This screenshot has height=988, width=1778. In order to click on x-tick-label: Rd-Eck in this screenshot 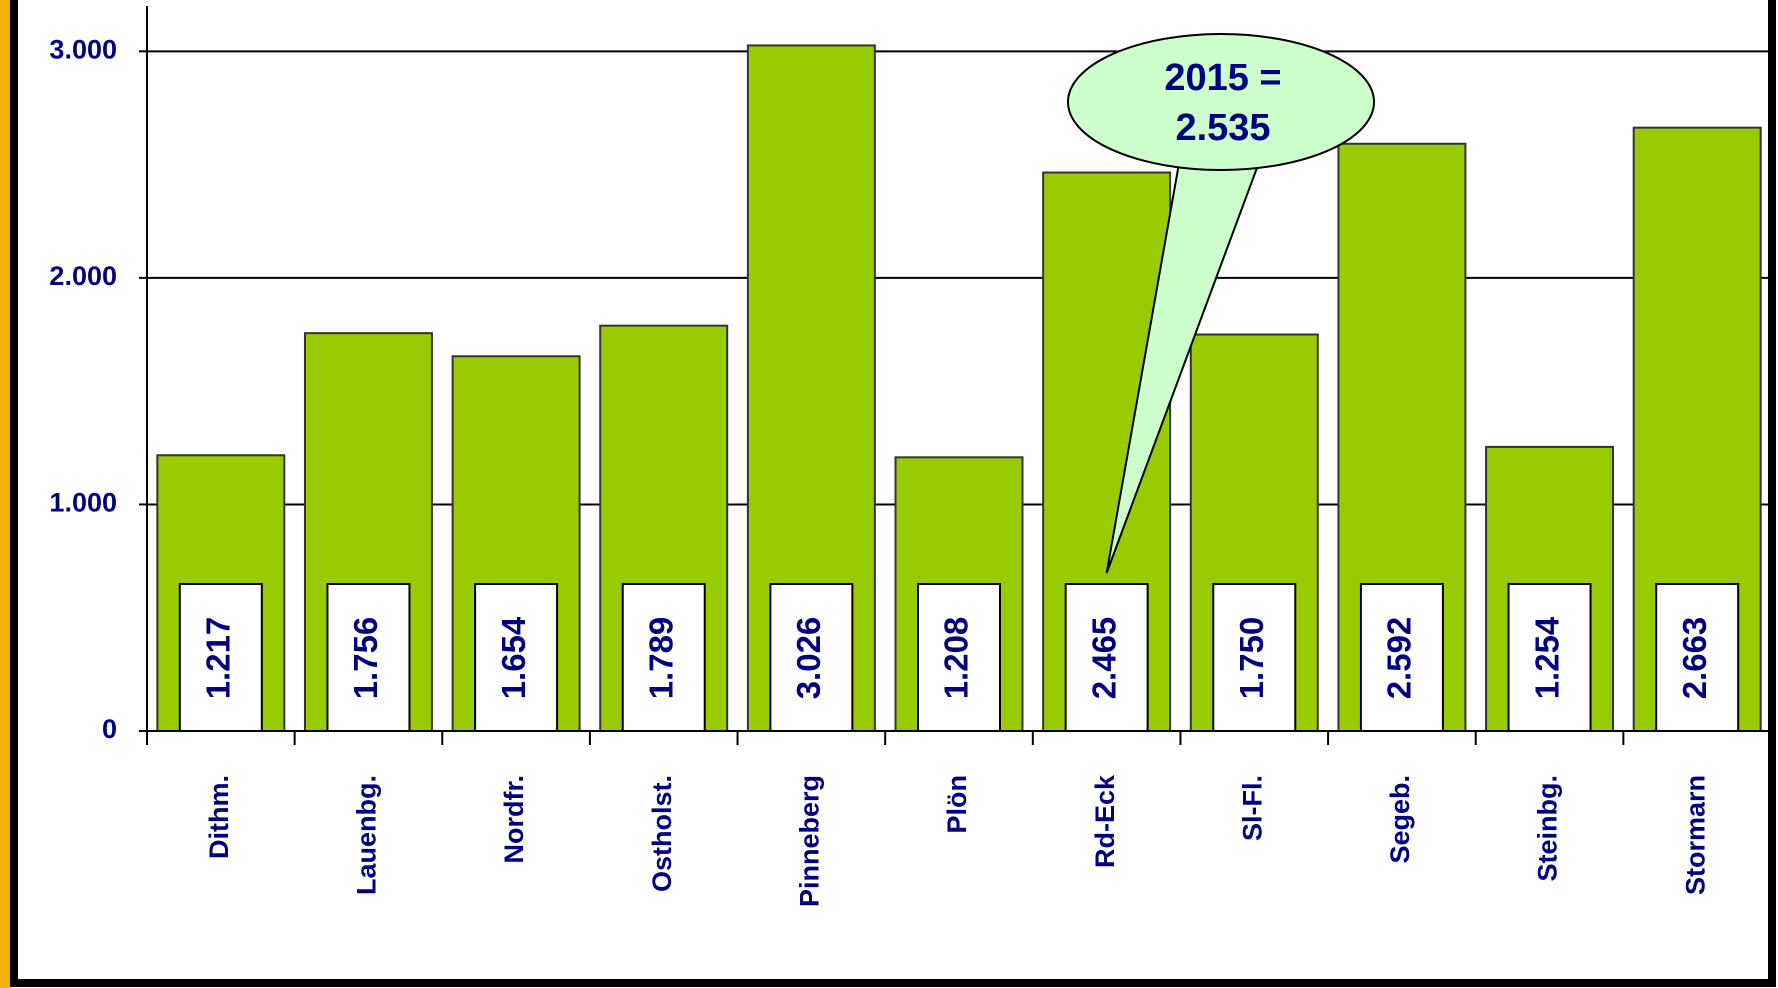, I will do `click(1105, 821)`.